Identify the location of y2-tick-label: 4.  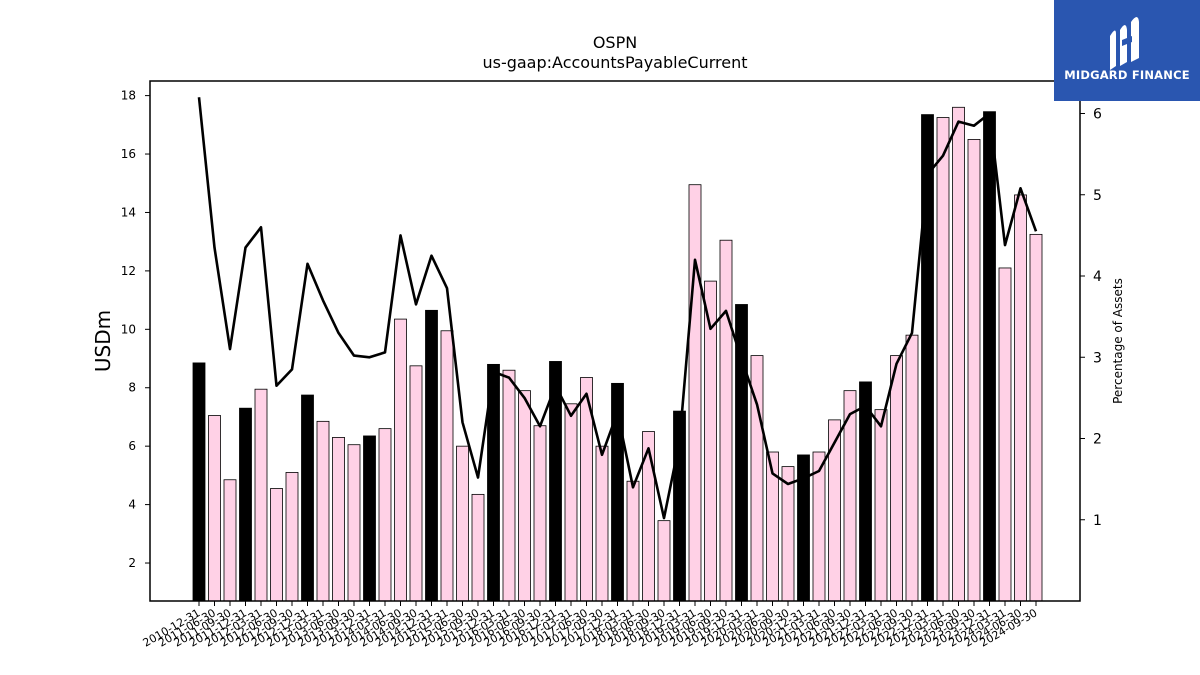
(1097, 277).